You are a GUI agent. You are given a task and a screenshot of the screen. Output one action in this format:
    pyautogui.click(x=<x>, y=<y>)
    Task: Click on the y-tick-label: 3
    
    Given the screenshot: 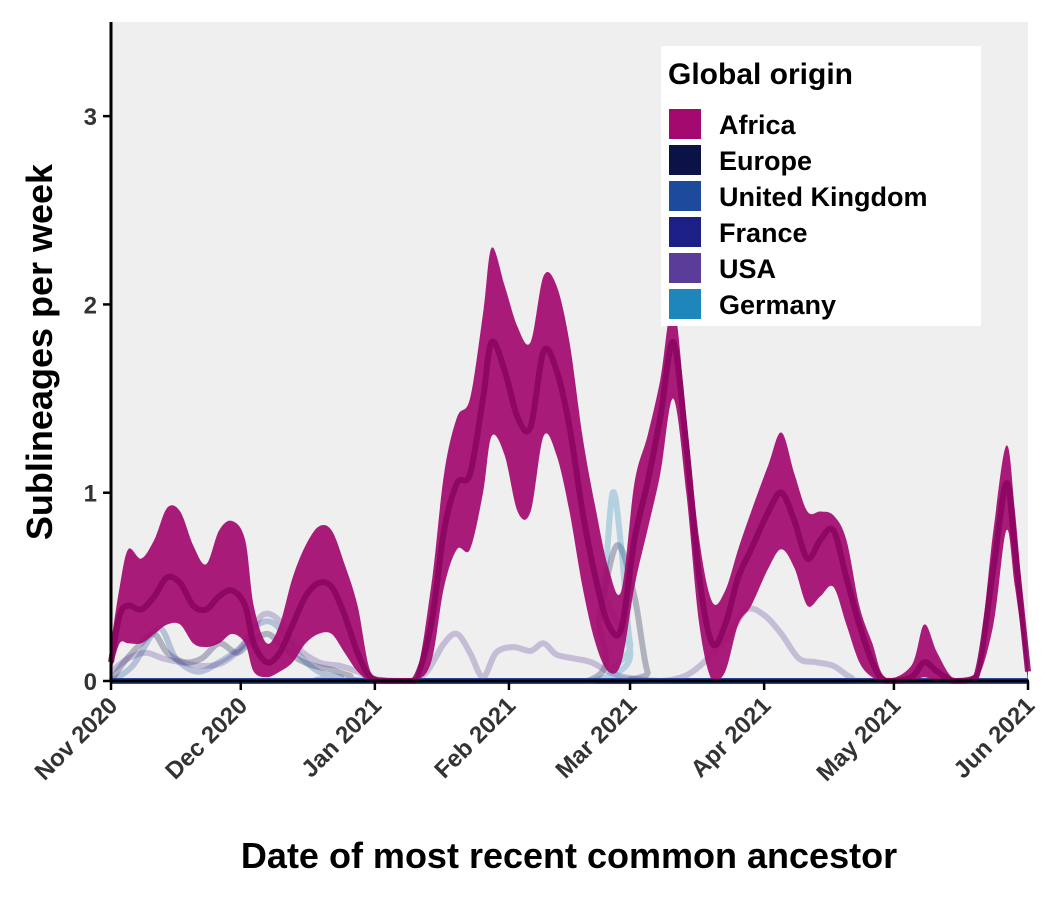 What is the action you would take?
    pyautogui.click(x=90, y=117)
    